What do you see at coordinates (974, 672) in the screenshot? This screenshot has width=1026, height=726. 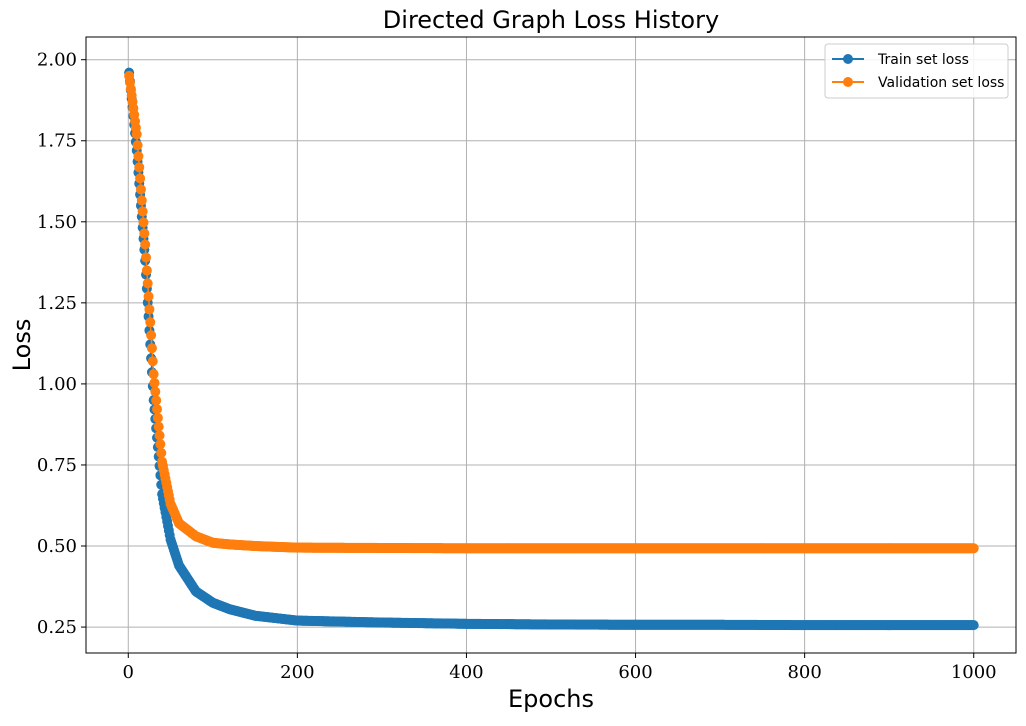 I see `x-tick-label: 1000` at bounding box center [974, 672].